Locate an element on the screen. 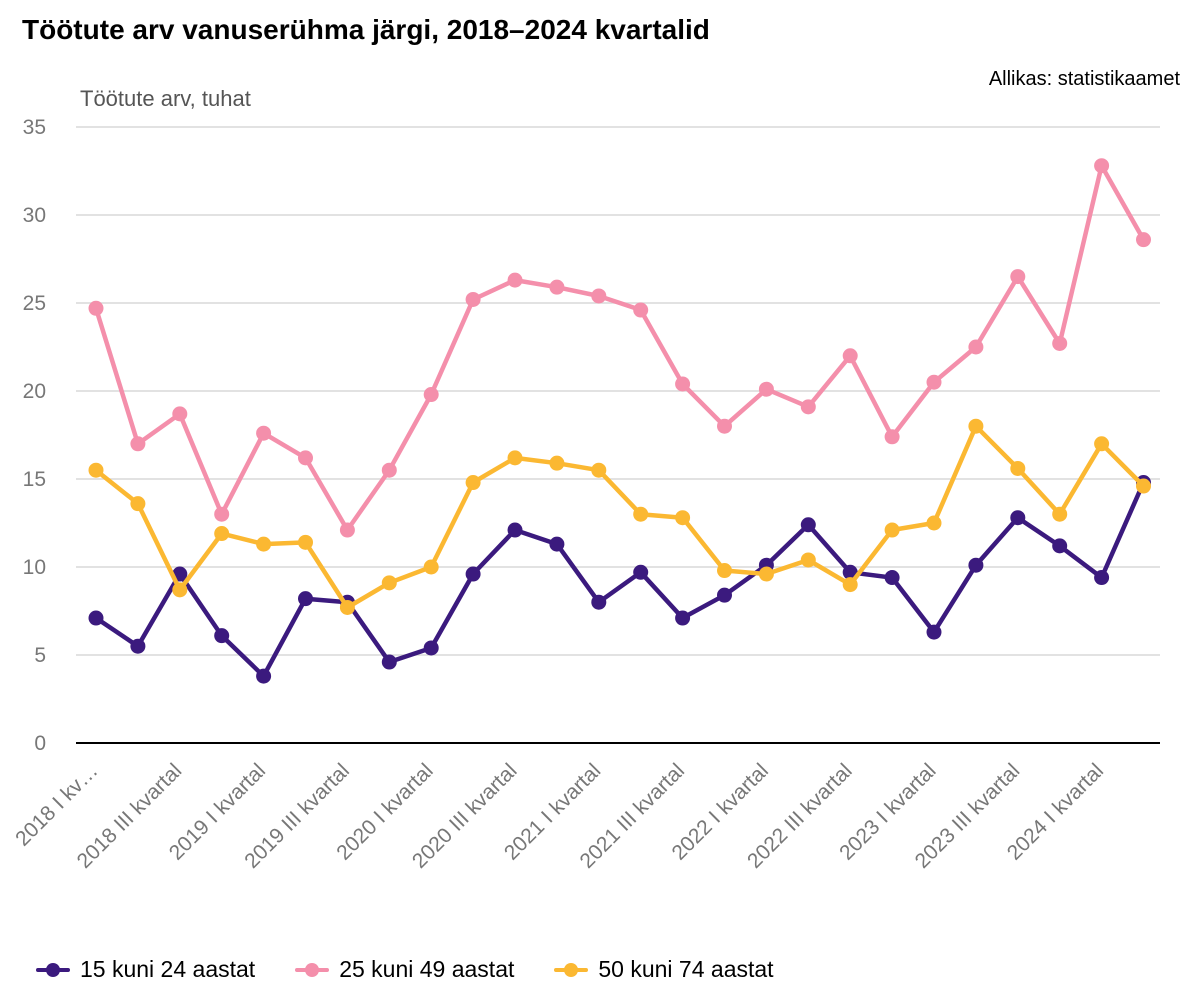 The image size is (1200, 1000). y-tick-label: 25 is located at coordinates (34, 303).